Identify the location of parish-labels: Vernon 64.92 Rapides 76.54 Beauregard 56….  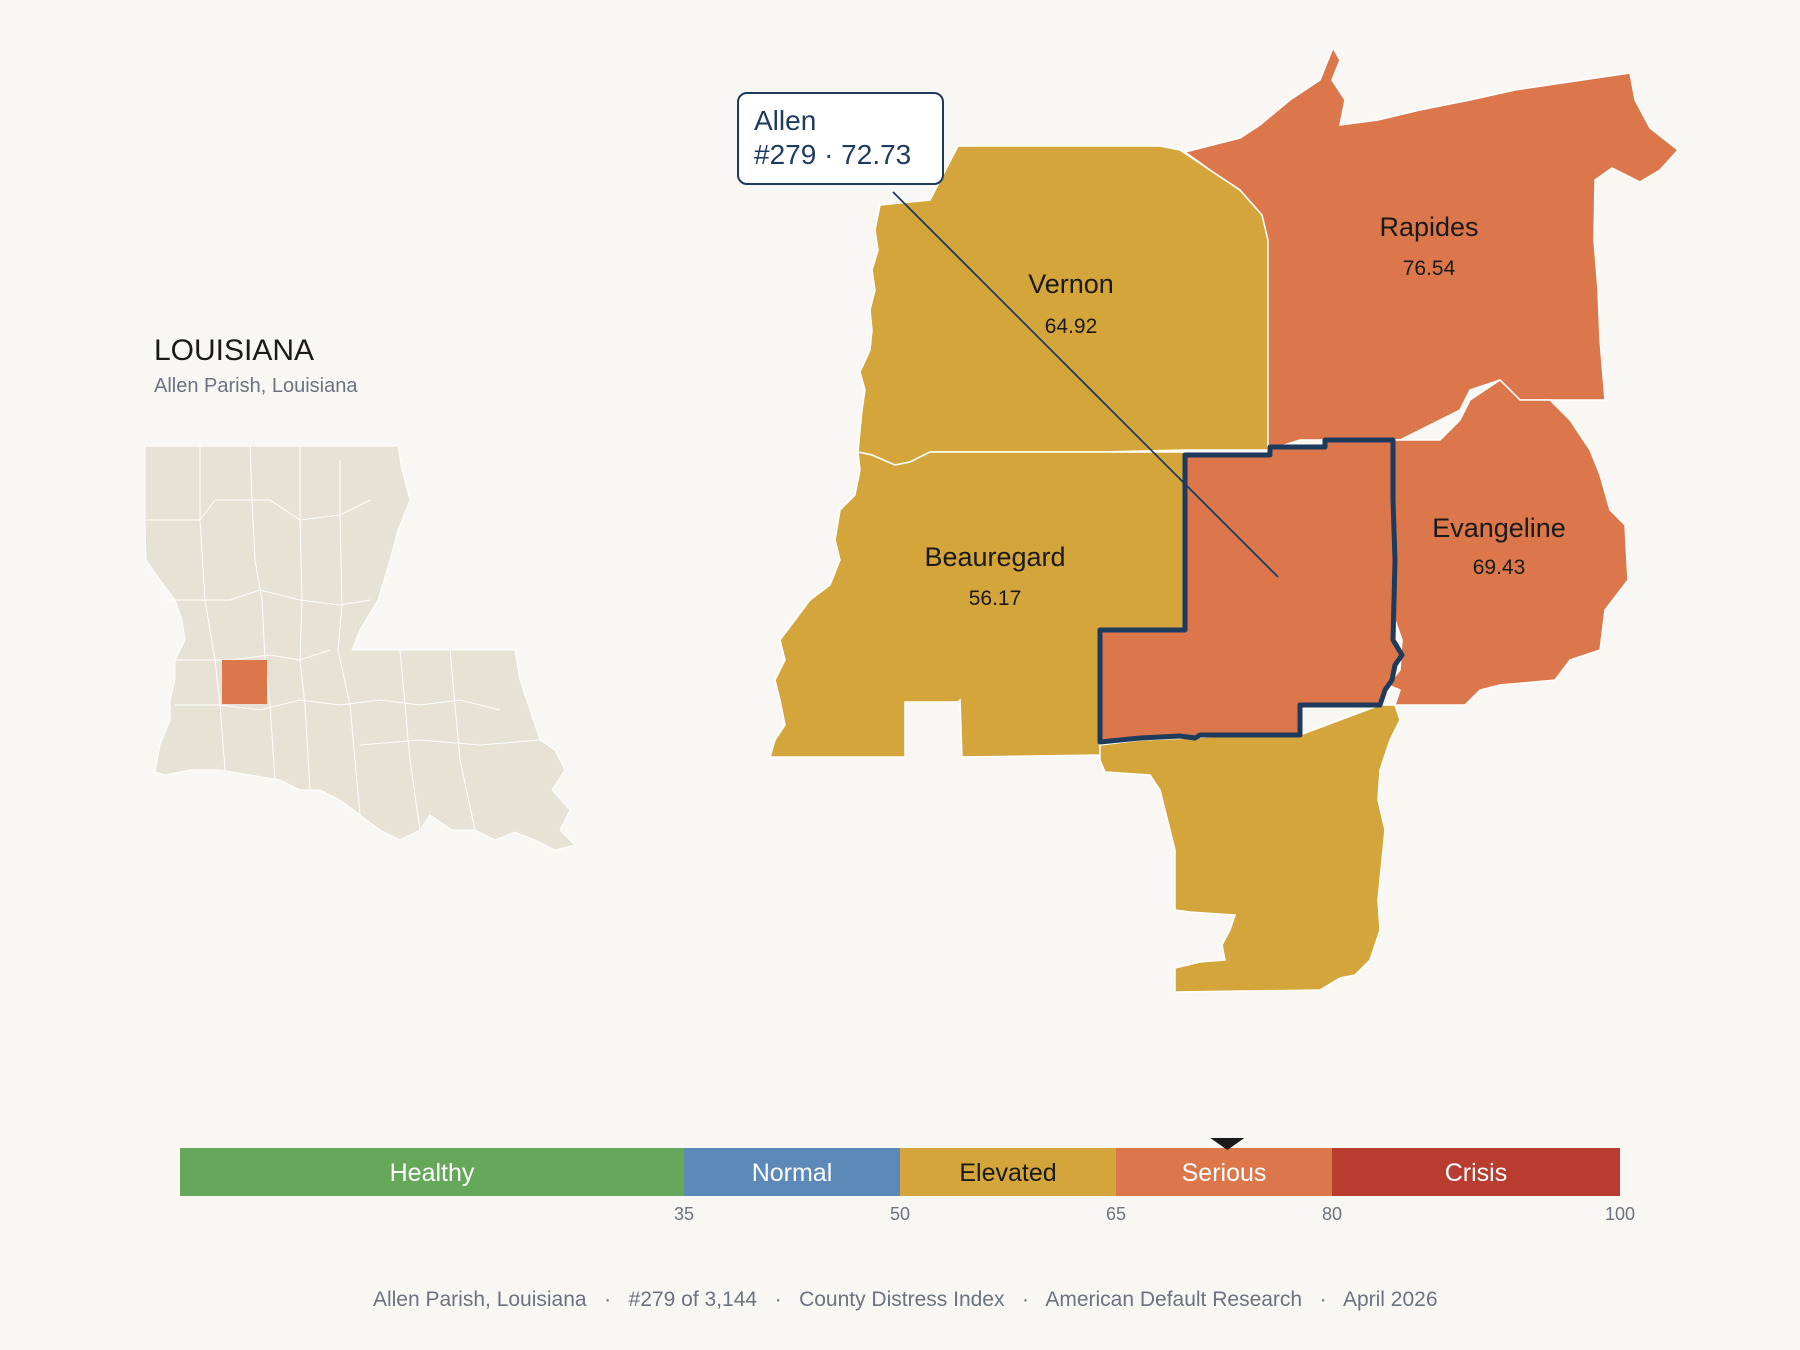
(1244, 411).